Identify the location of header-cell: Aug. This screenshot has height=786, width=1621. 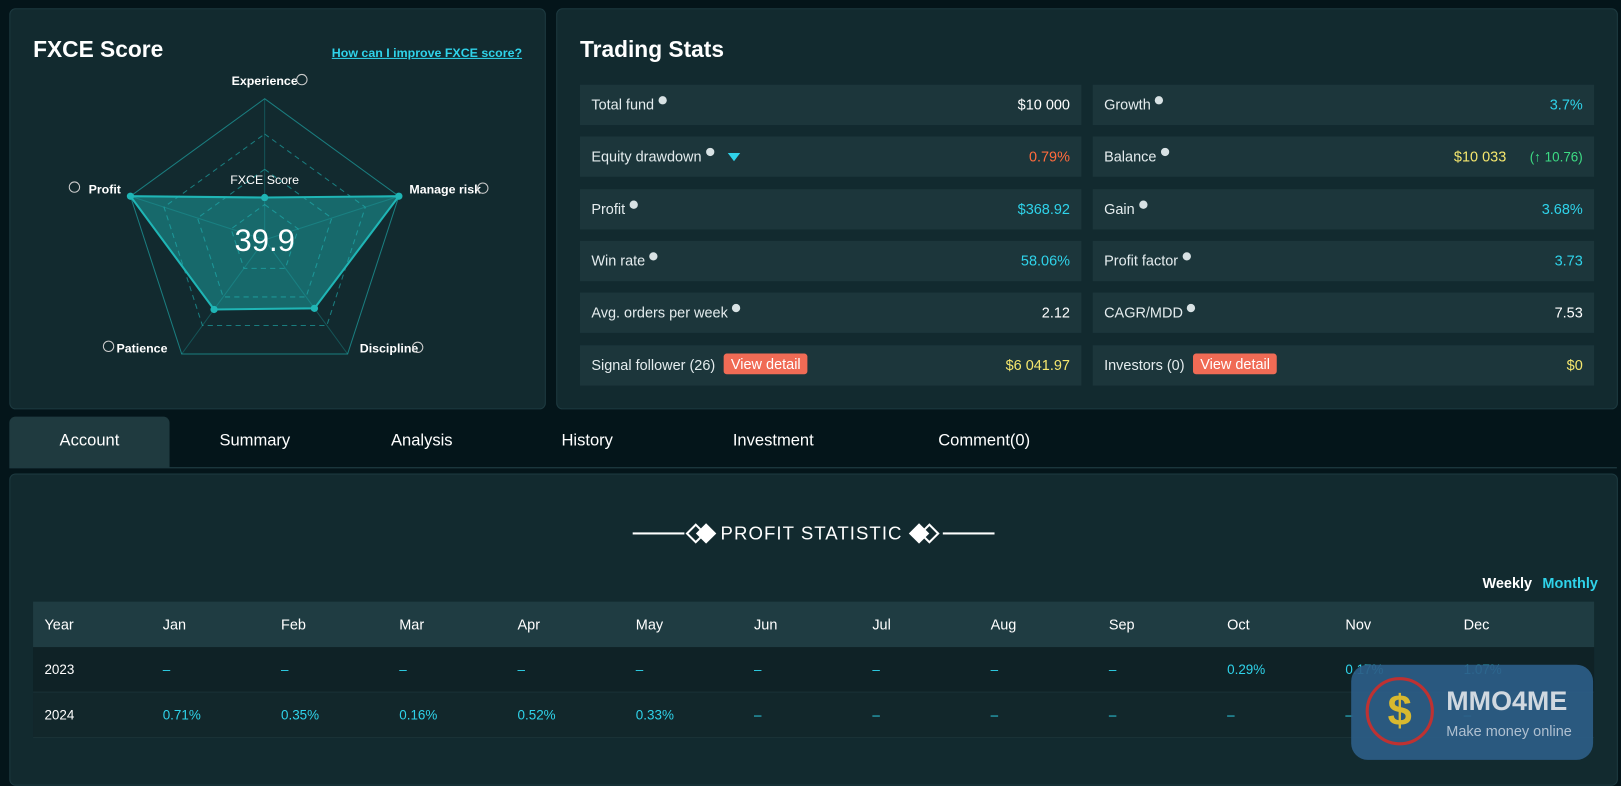
(1003, 624).